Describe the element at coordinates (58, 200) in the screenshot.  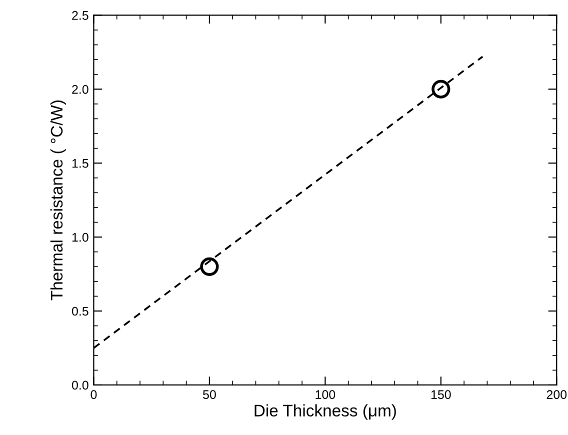
I see `y-axis-title: Thermal resistance ( °C/W)` at that location.